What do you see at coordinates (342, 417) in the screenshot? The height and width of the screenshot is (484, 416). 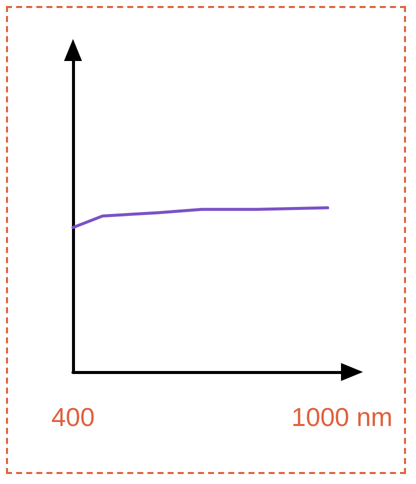 I see `x-tick-label: 1000 nm` at bounding box center [342, 417].